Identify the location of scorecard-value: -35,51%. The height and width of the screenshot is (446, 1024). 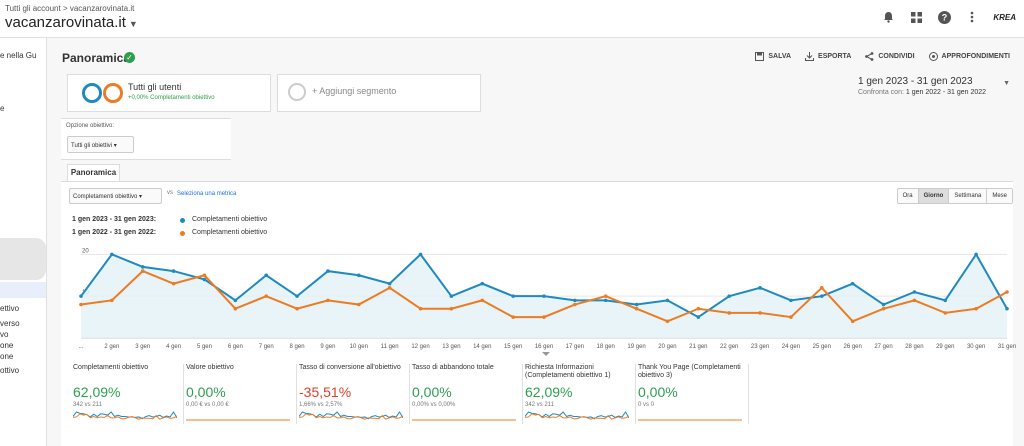
(325, 392).